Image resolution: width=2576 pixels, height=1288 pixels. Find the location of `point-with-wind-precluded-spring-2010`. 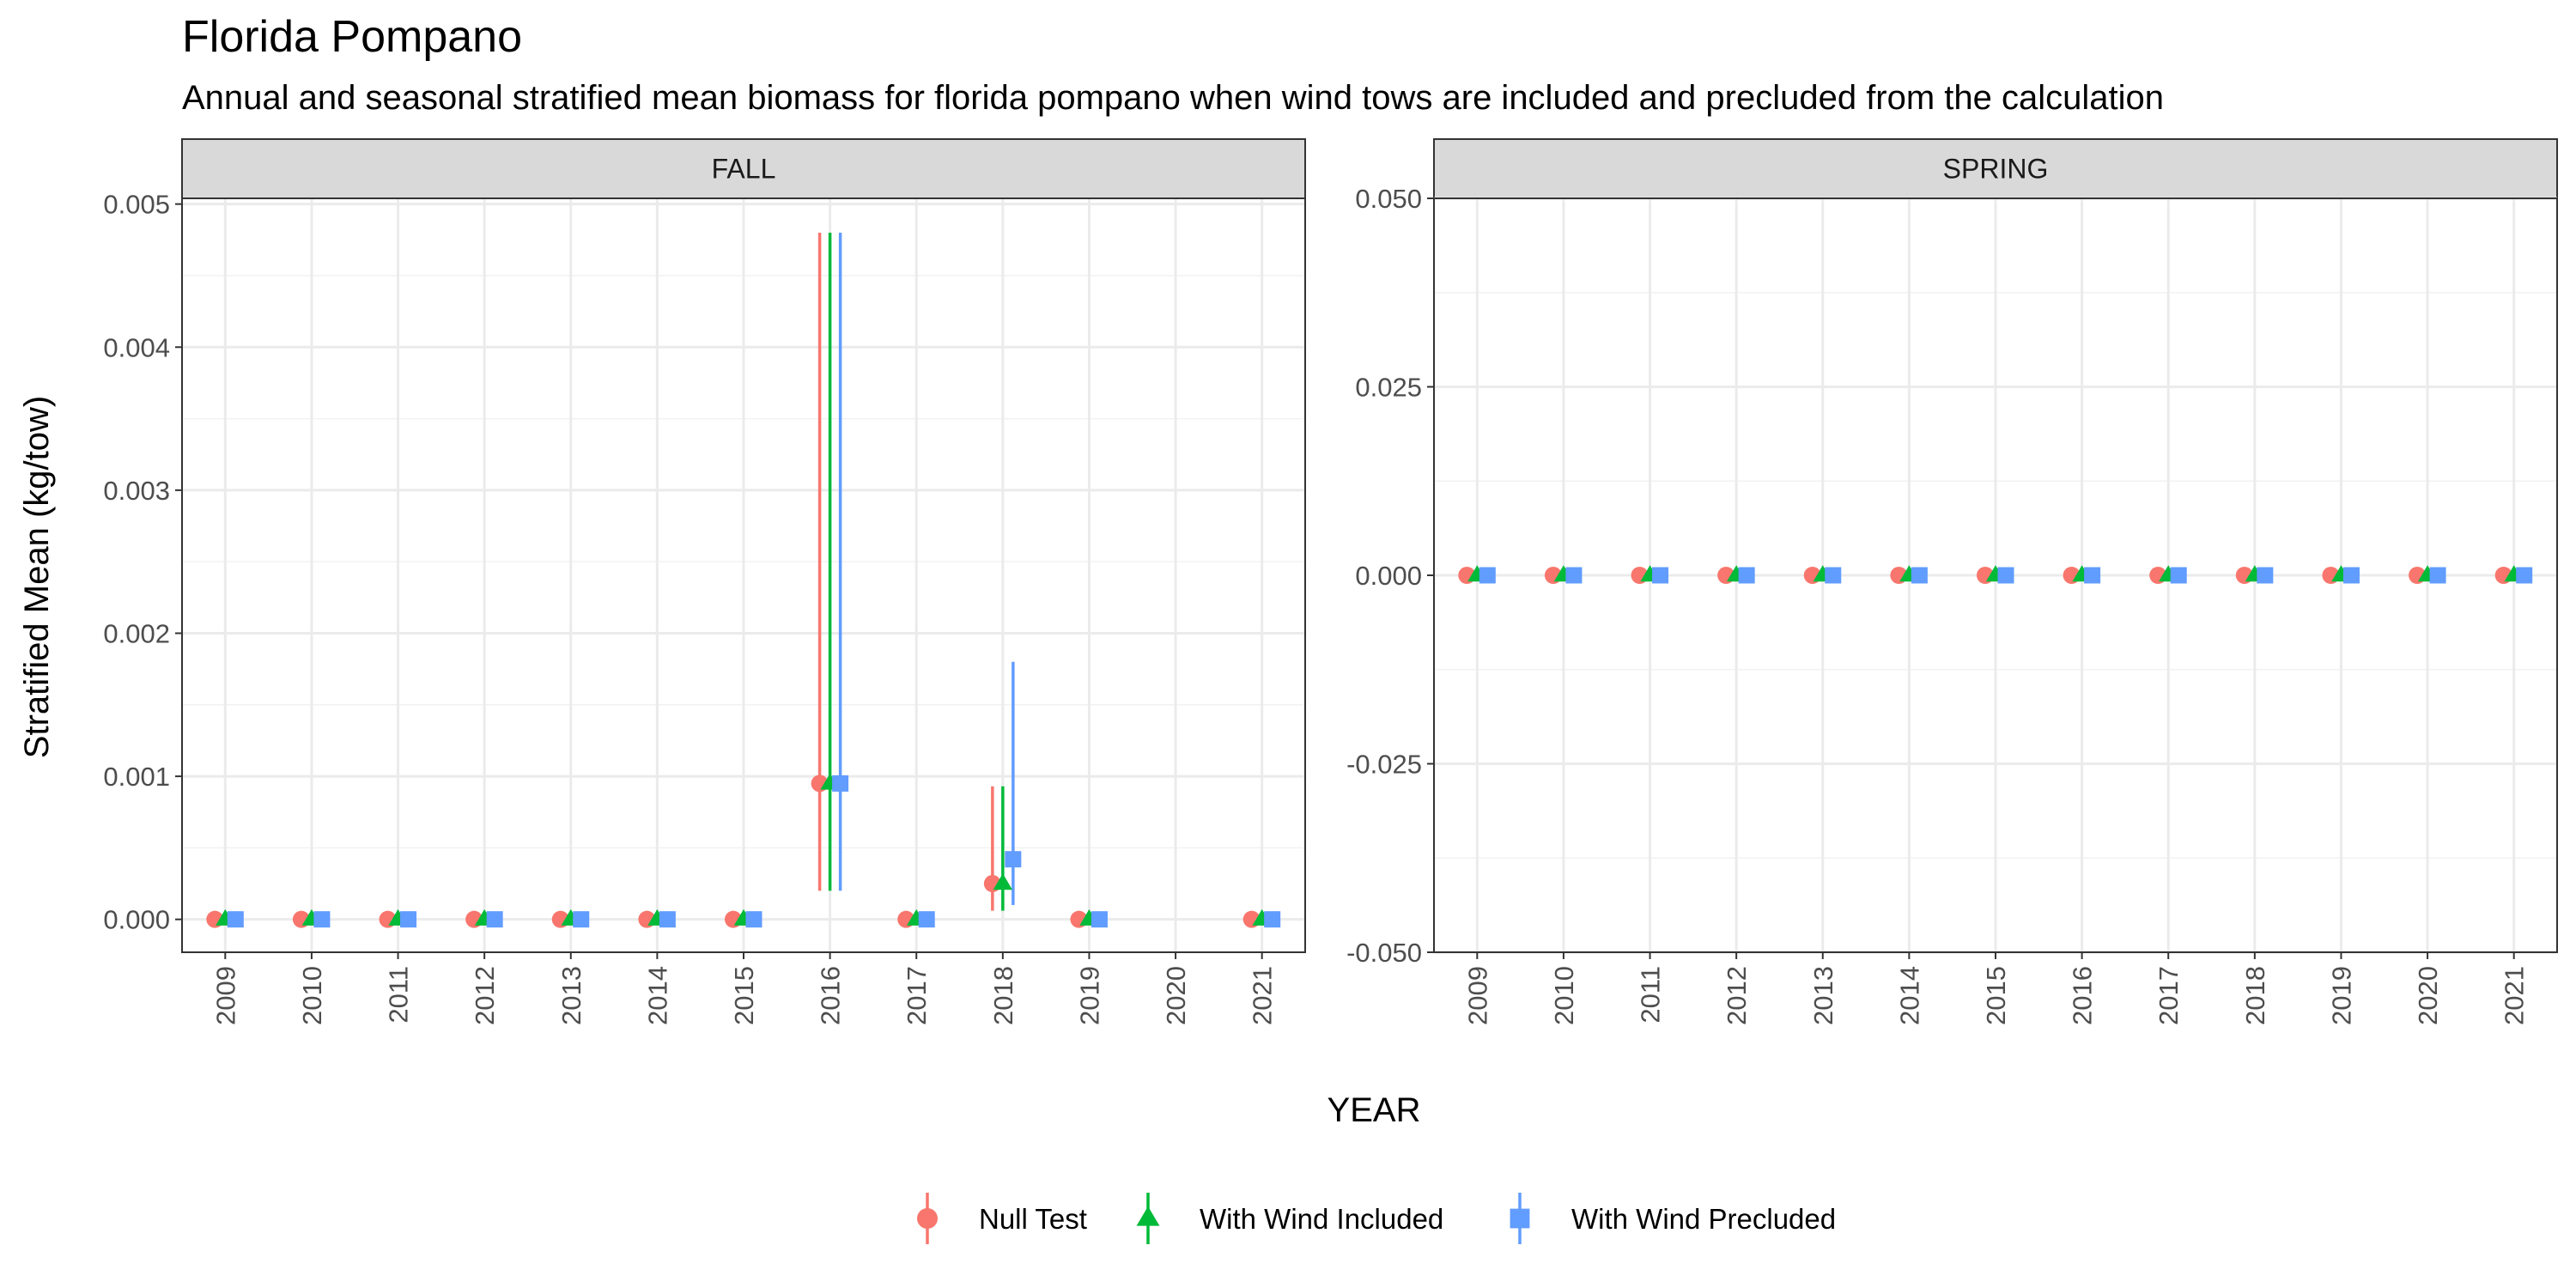

point-with-wind-precluded-spring-2010 is located at coordinates (1574, 576).